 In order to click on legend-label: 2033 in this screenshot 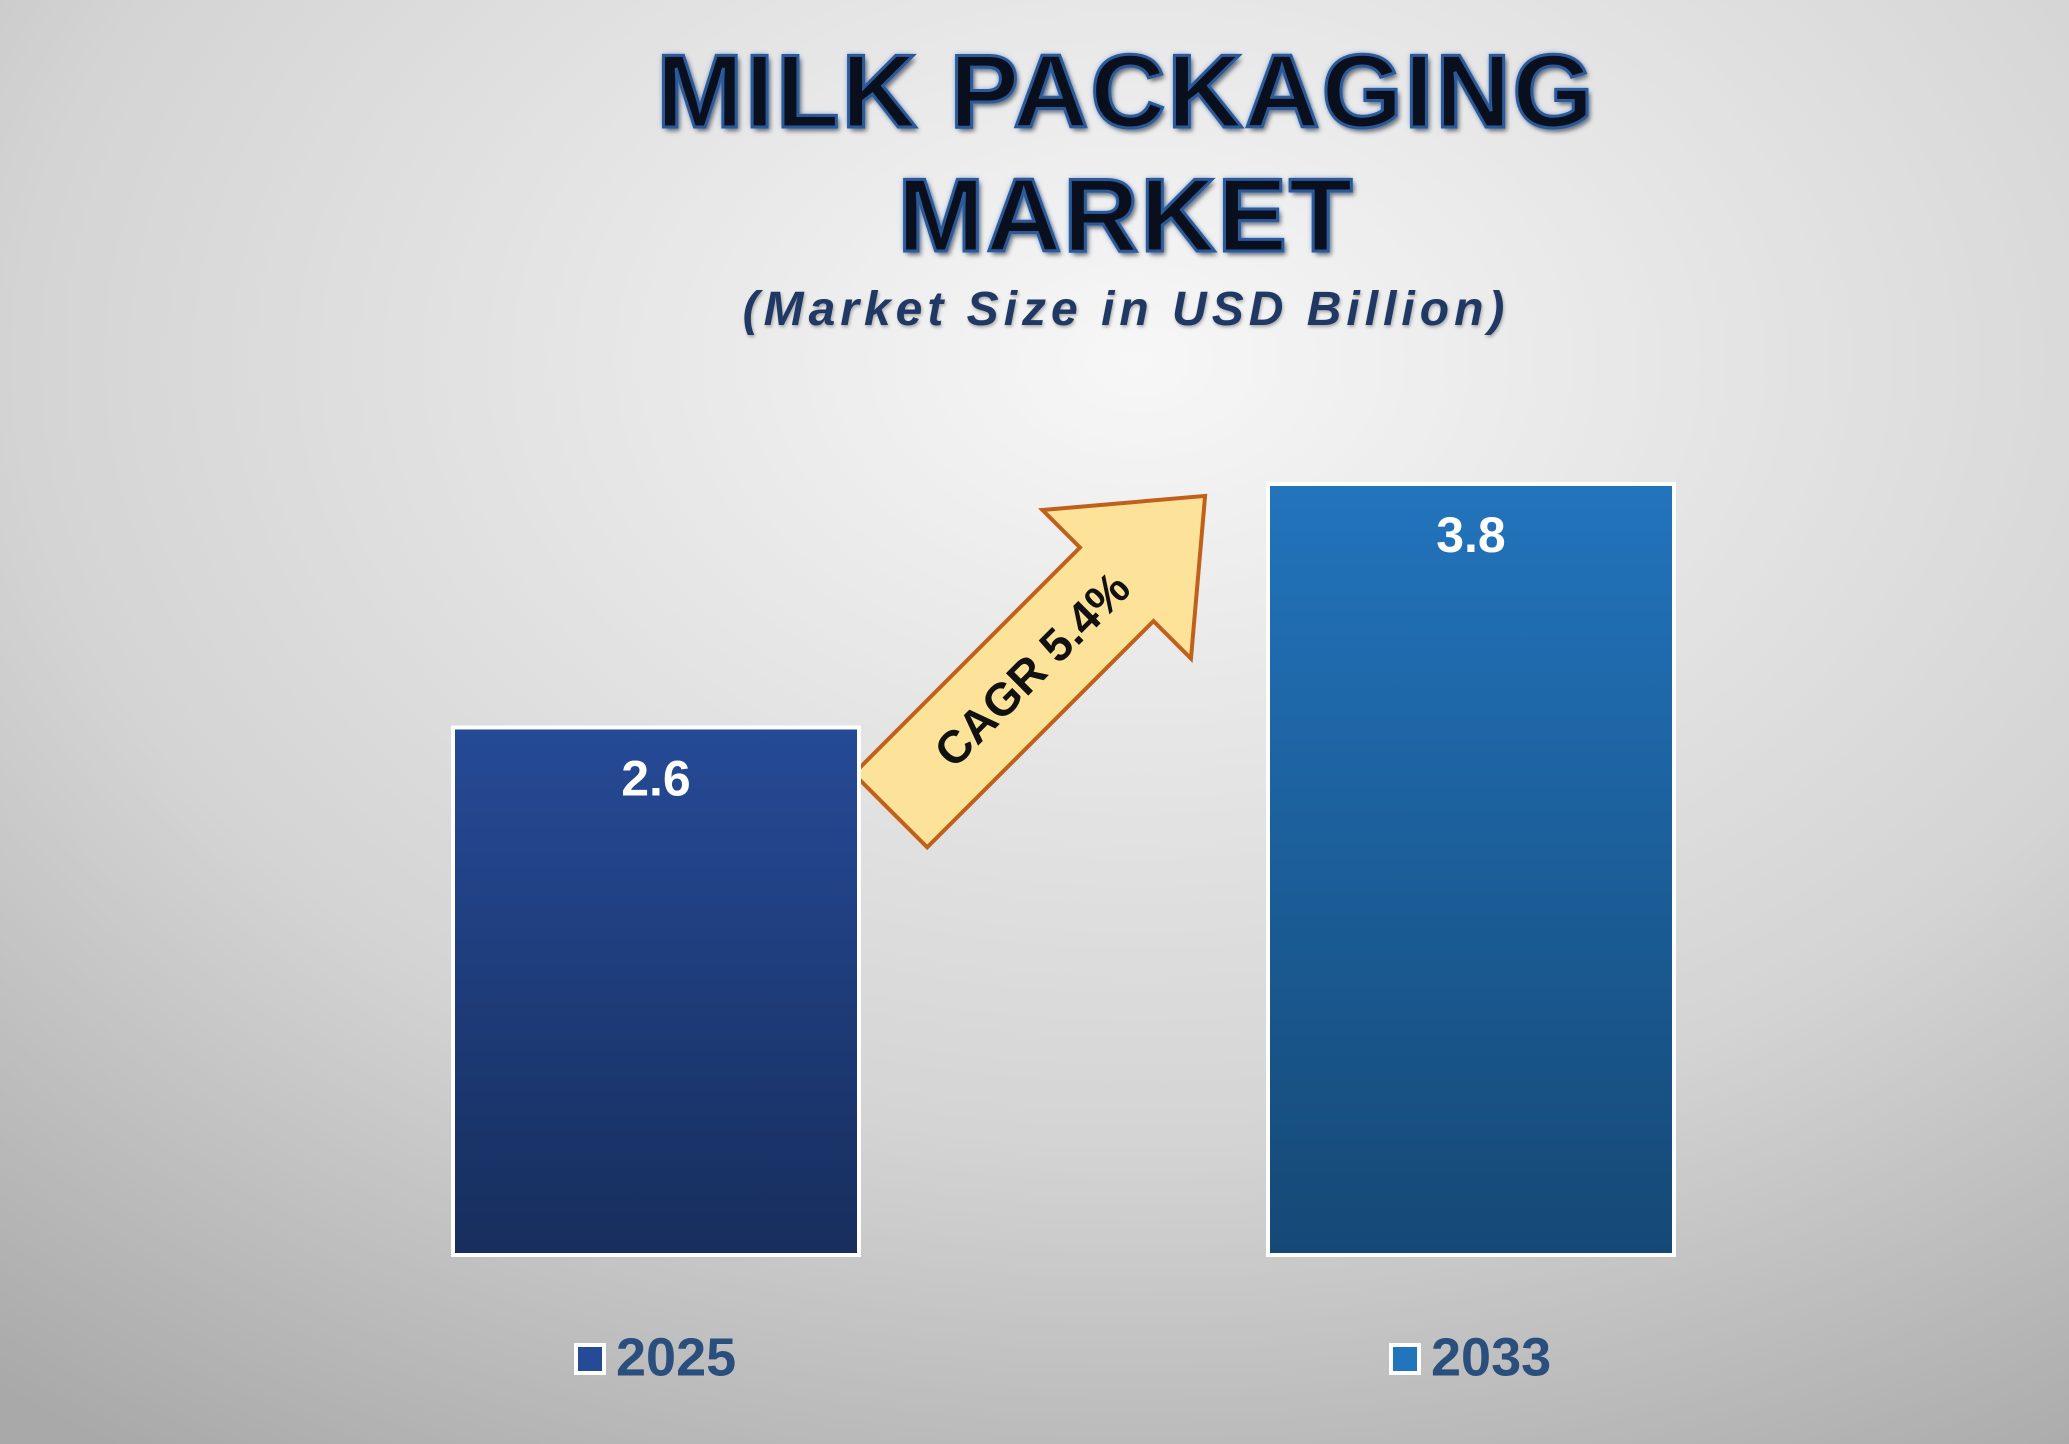, I will do `click(1491, 1357)`.